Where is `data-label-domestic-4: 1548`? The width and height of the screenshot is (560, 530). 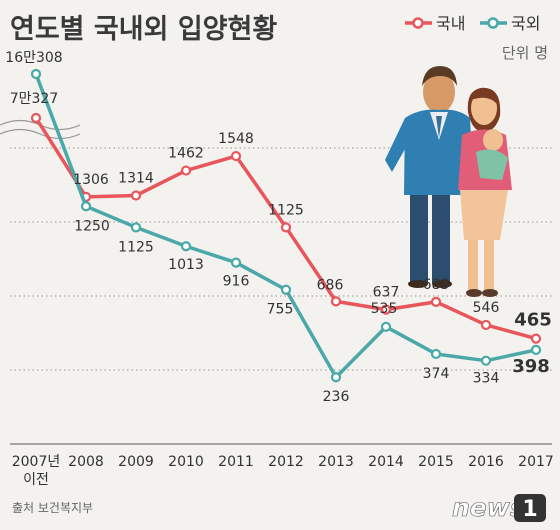 data-label-domestic-4: 1548 is located at coordinates (236, 139).